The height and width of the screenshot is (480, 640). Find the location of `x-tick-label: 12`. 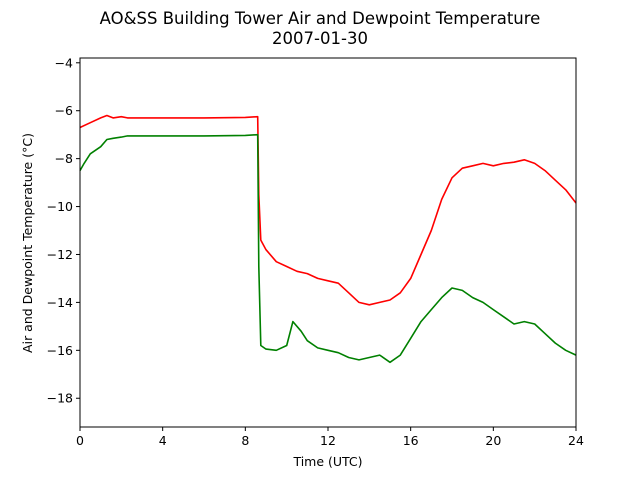

x-tick-label: 12 is located at coordinates (328, 440).